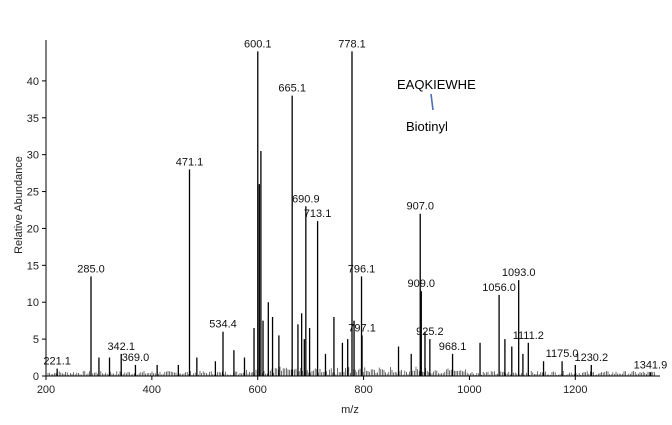 Image resolution: width=672 pixels, height=425 pixels. I want to click on modification-marker, so click(432, 102).